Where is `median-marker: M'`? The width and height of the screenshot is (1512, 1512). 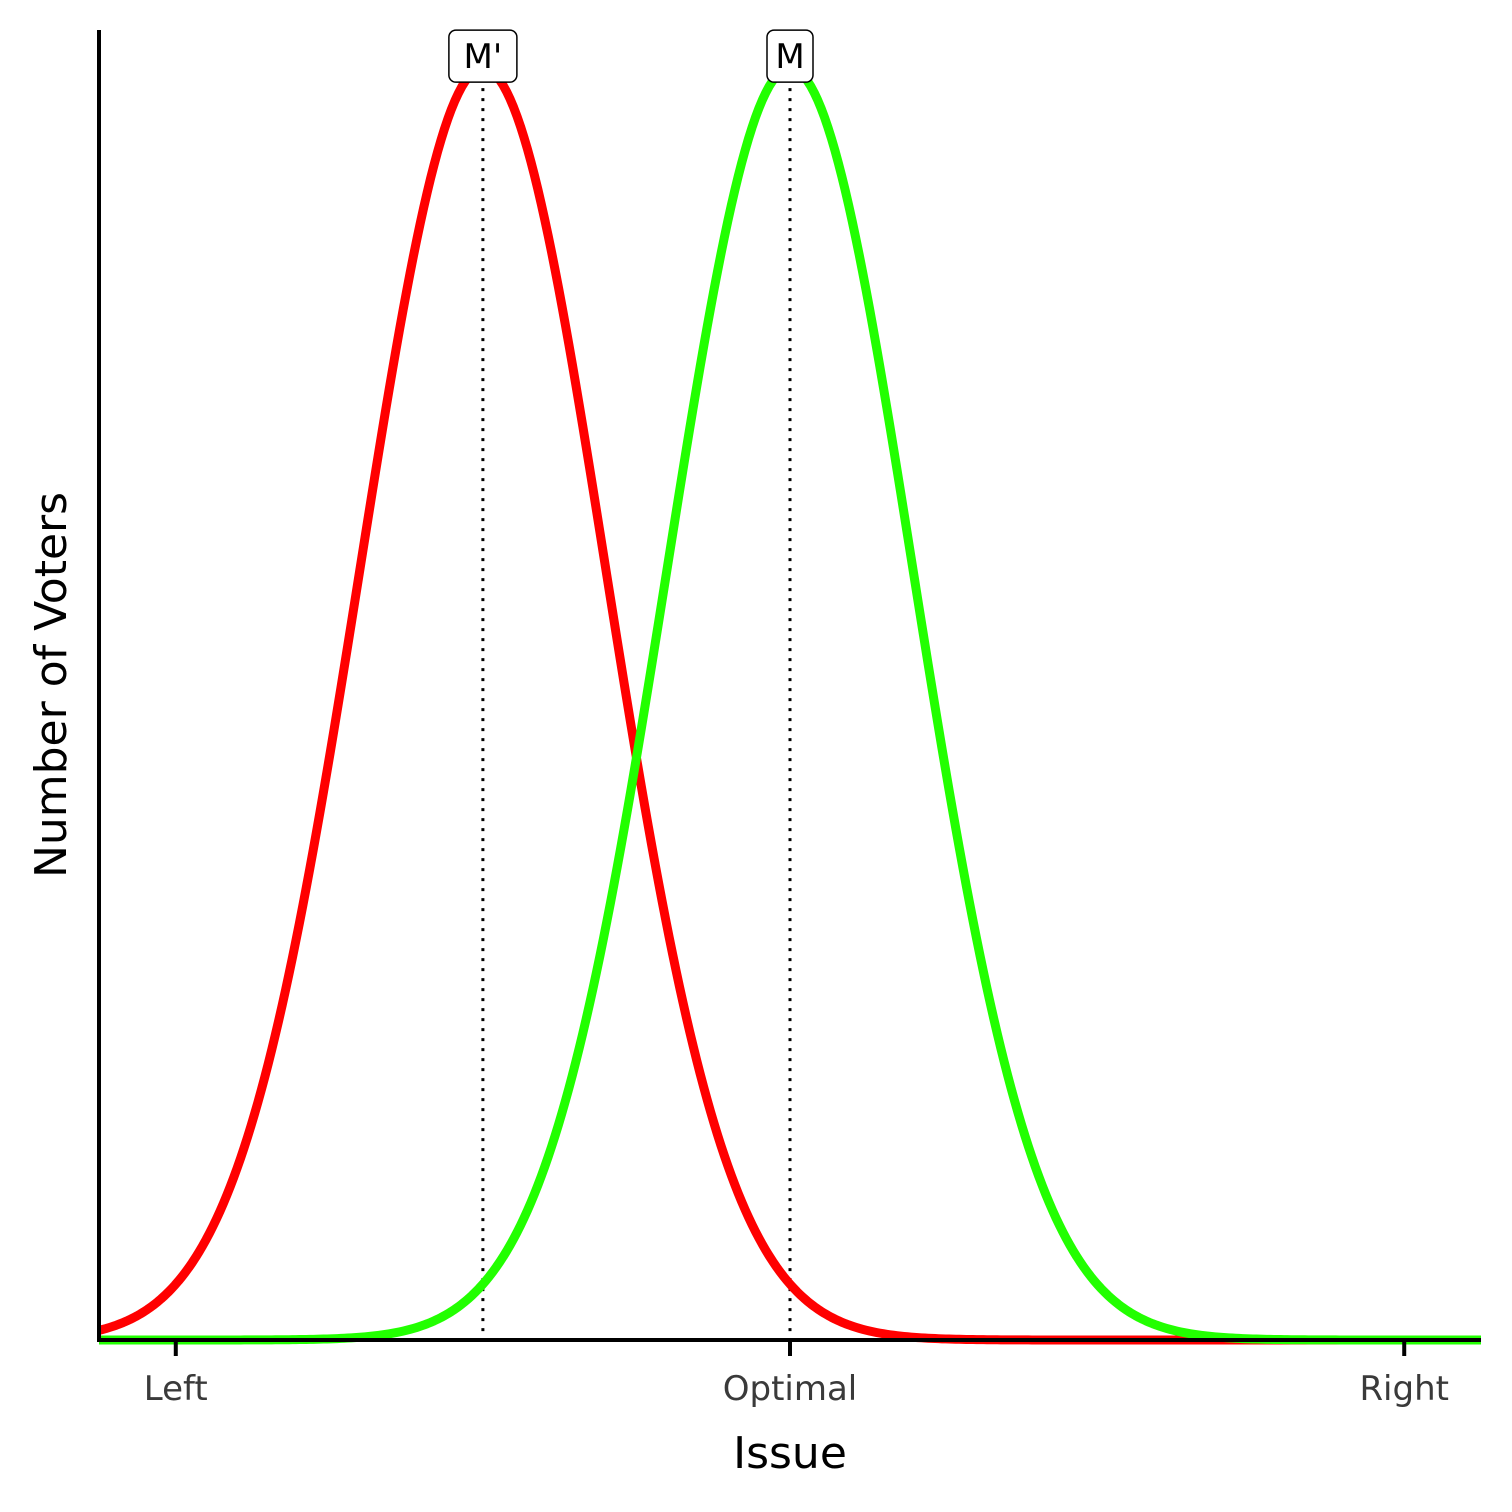 median-marker: M' is located at coordinates (483, 56).